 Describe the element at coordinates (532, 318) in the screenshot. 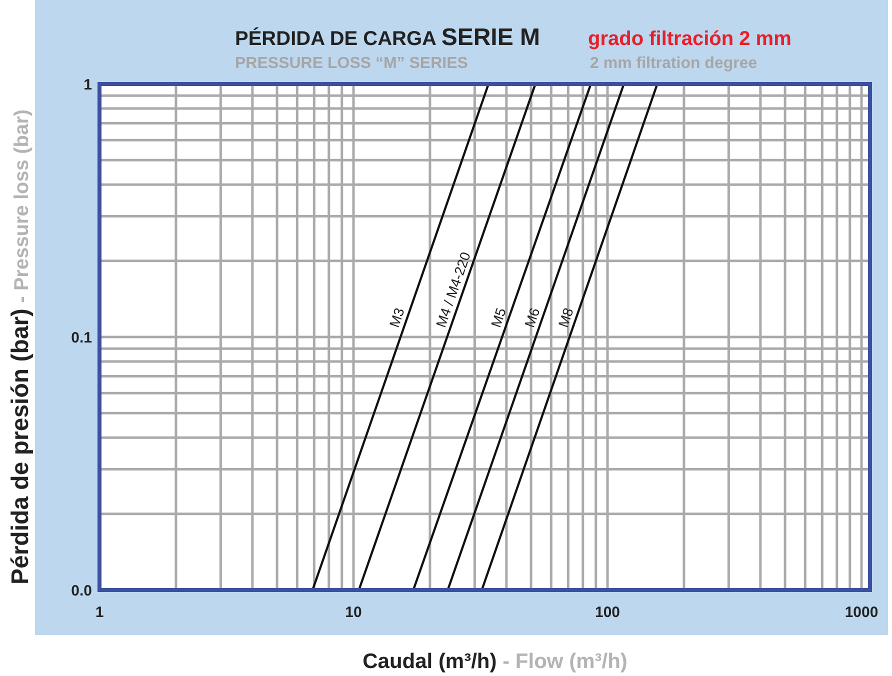

I see `text: M6` at that location.